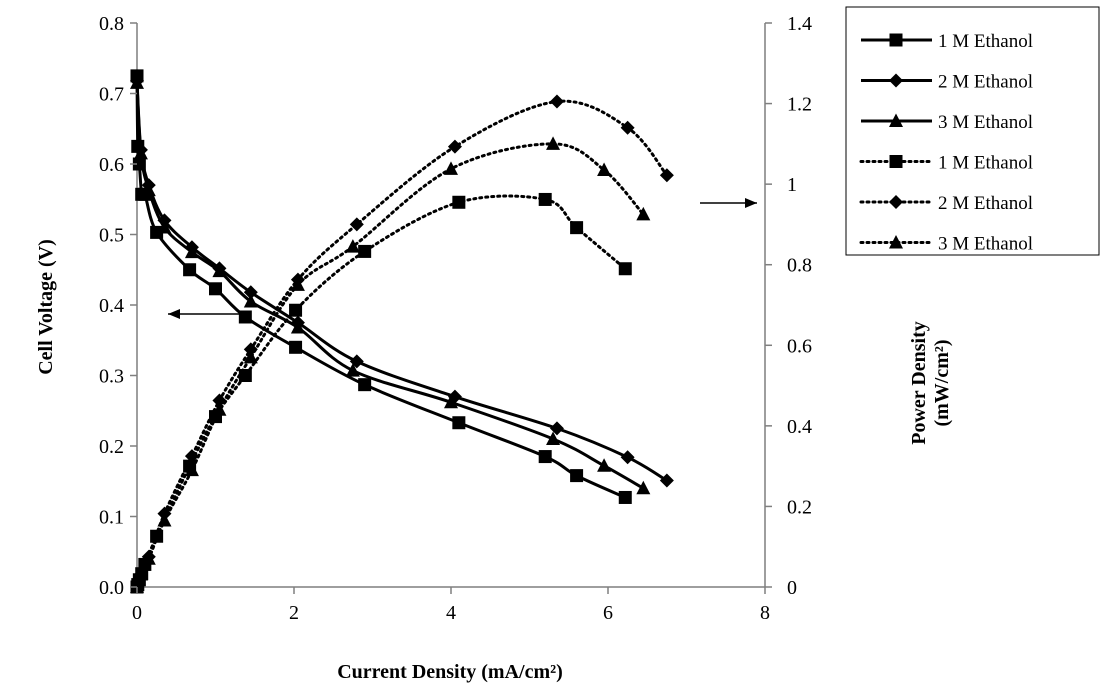 The image size is (1103, 689). What do you see at coordinates (46, 307) in the screenshot?
I see `y-axis-title: Cell Voltage (V)` at bounding box center [46, 307].